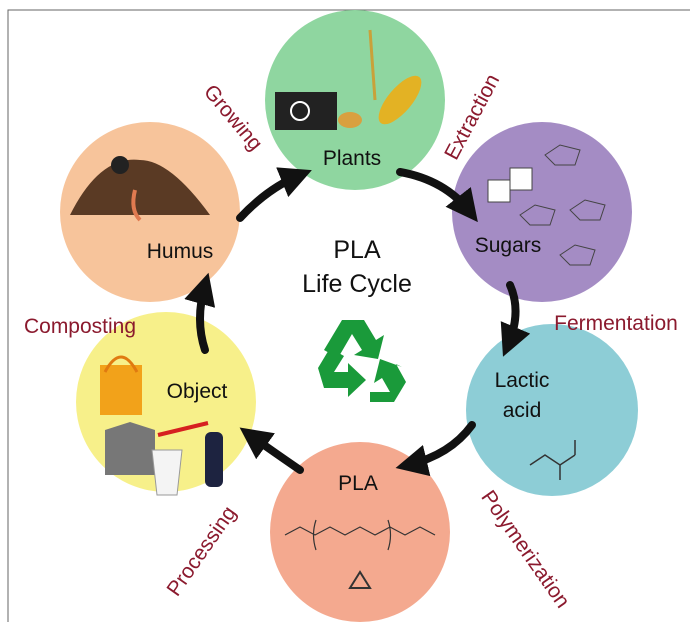 This screenshot has height=622, width=690. I want to click on lactic-circle, so click(552, 410).